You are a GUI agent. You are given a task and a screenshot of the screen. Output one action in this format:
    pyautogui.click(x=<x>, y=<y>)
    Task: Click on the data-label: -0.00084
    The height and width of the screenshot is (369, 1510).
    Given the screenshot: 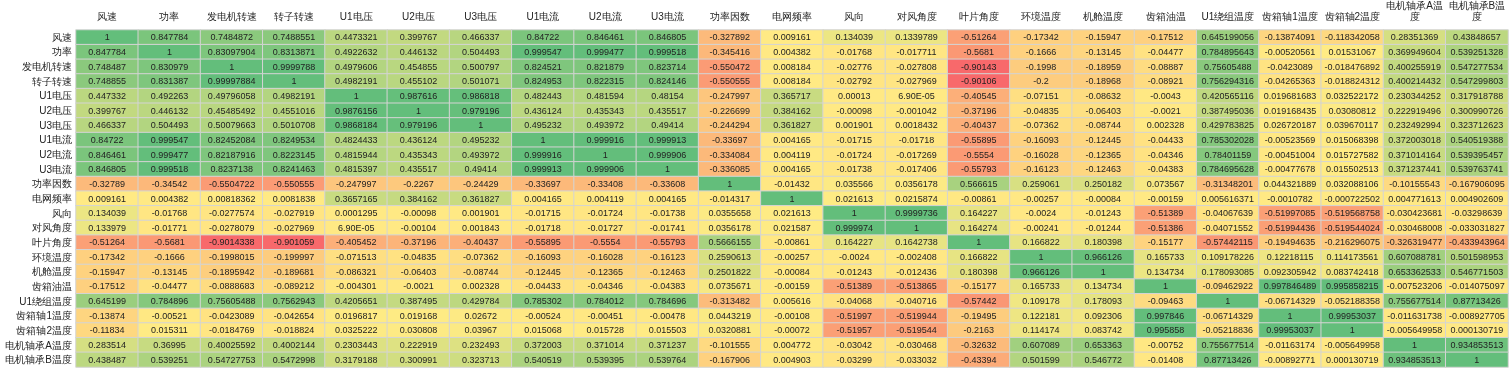 What is the action you would take?
    pyautogui.click(x=1103, y=198)
    